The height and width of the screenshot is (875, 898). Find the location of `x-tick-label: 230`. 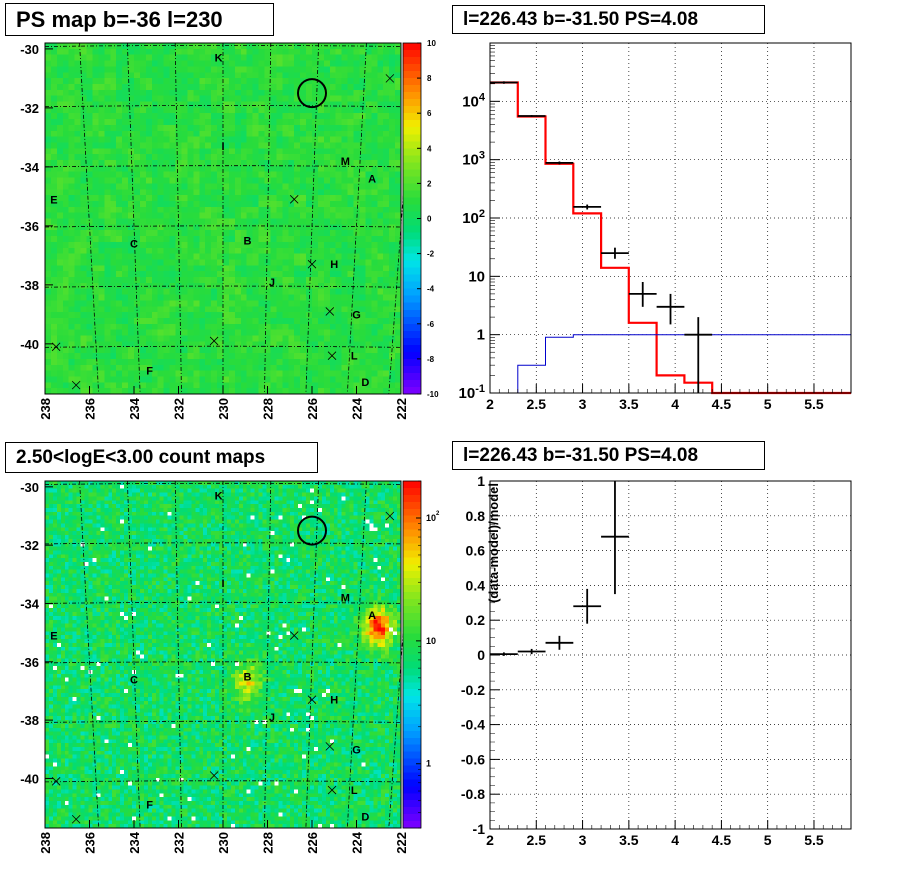

x-tick-label: 230 is located at coordinates (223, 409).